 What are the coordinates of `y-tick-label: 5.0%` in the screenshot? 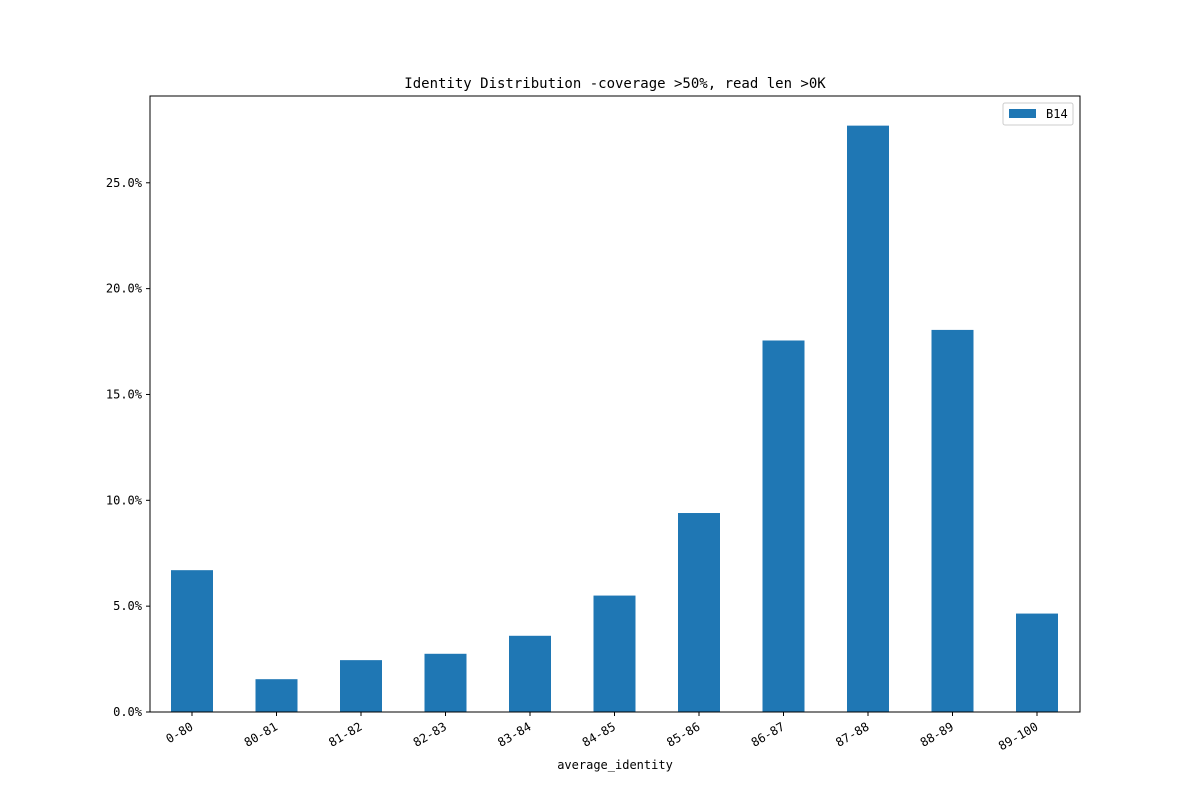 It's located at (128, 606).